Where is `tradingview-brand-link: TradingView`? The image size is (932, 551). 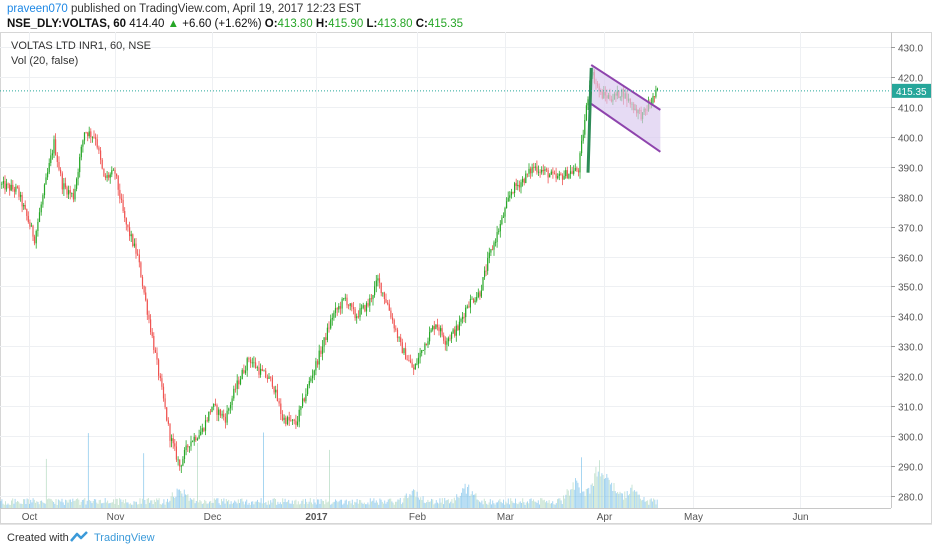
tradingview-brand-link: TradingView is located at coordinates (124, 538).